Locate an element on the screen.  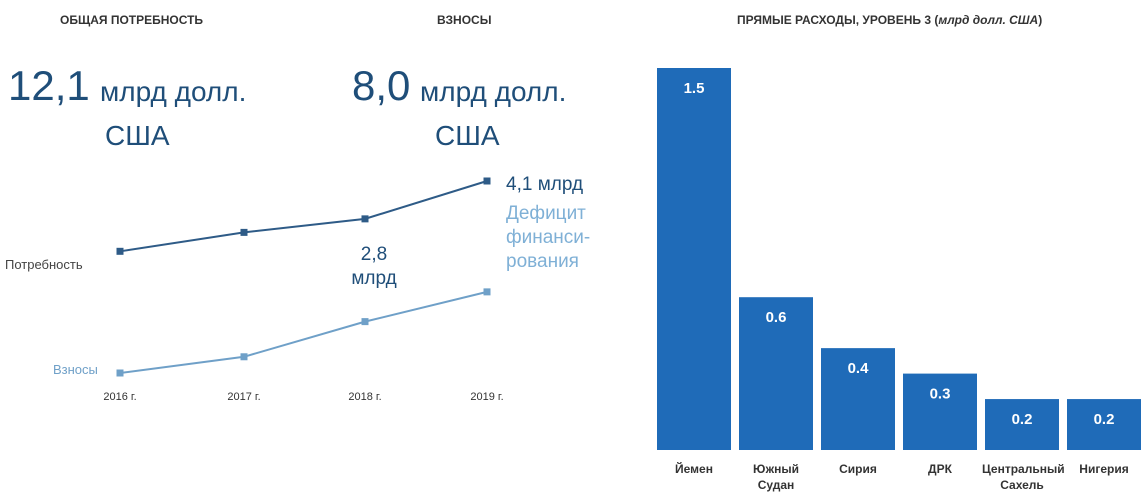
bar-title-unit: млрд долл. США is located at coordinates (988, 20).